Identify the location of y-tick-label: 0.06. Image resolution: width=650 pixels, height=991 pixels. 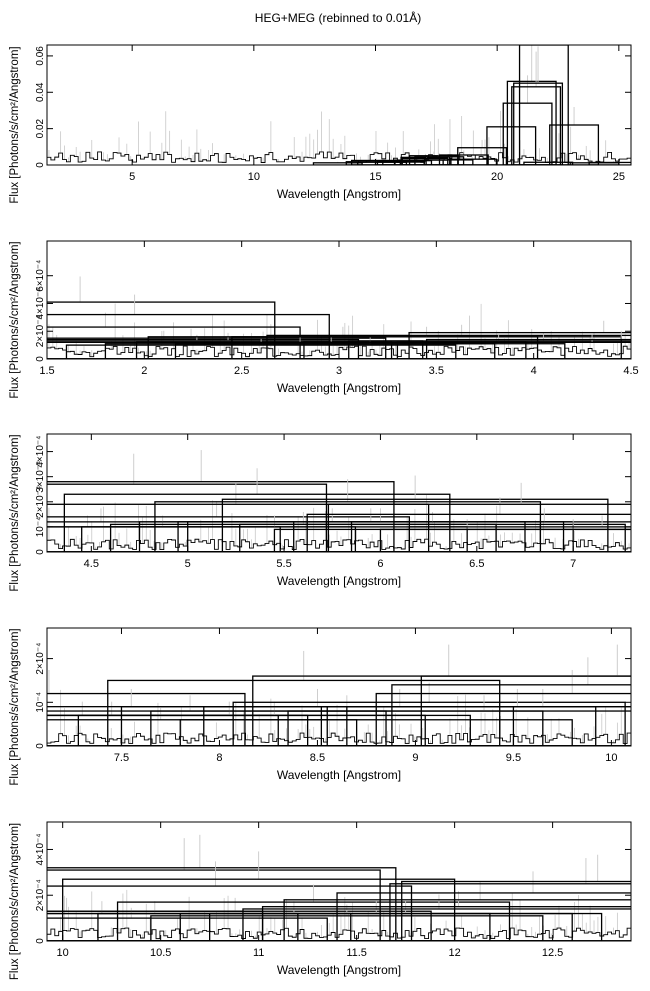
(40, 56).